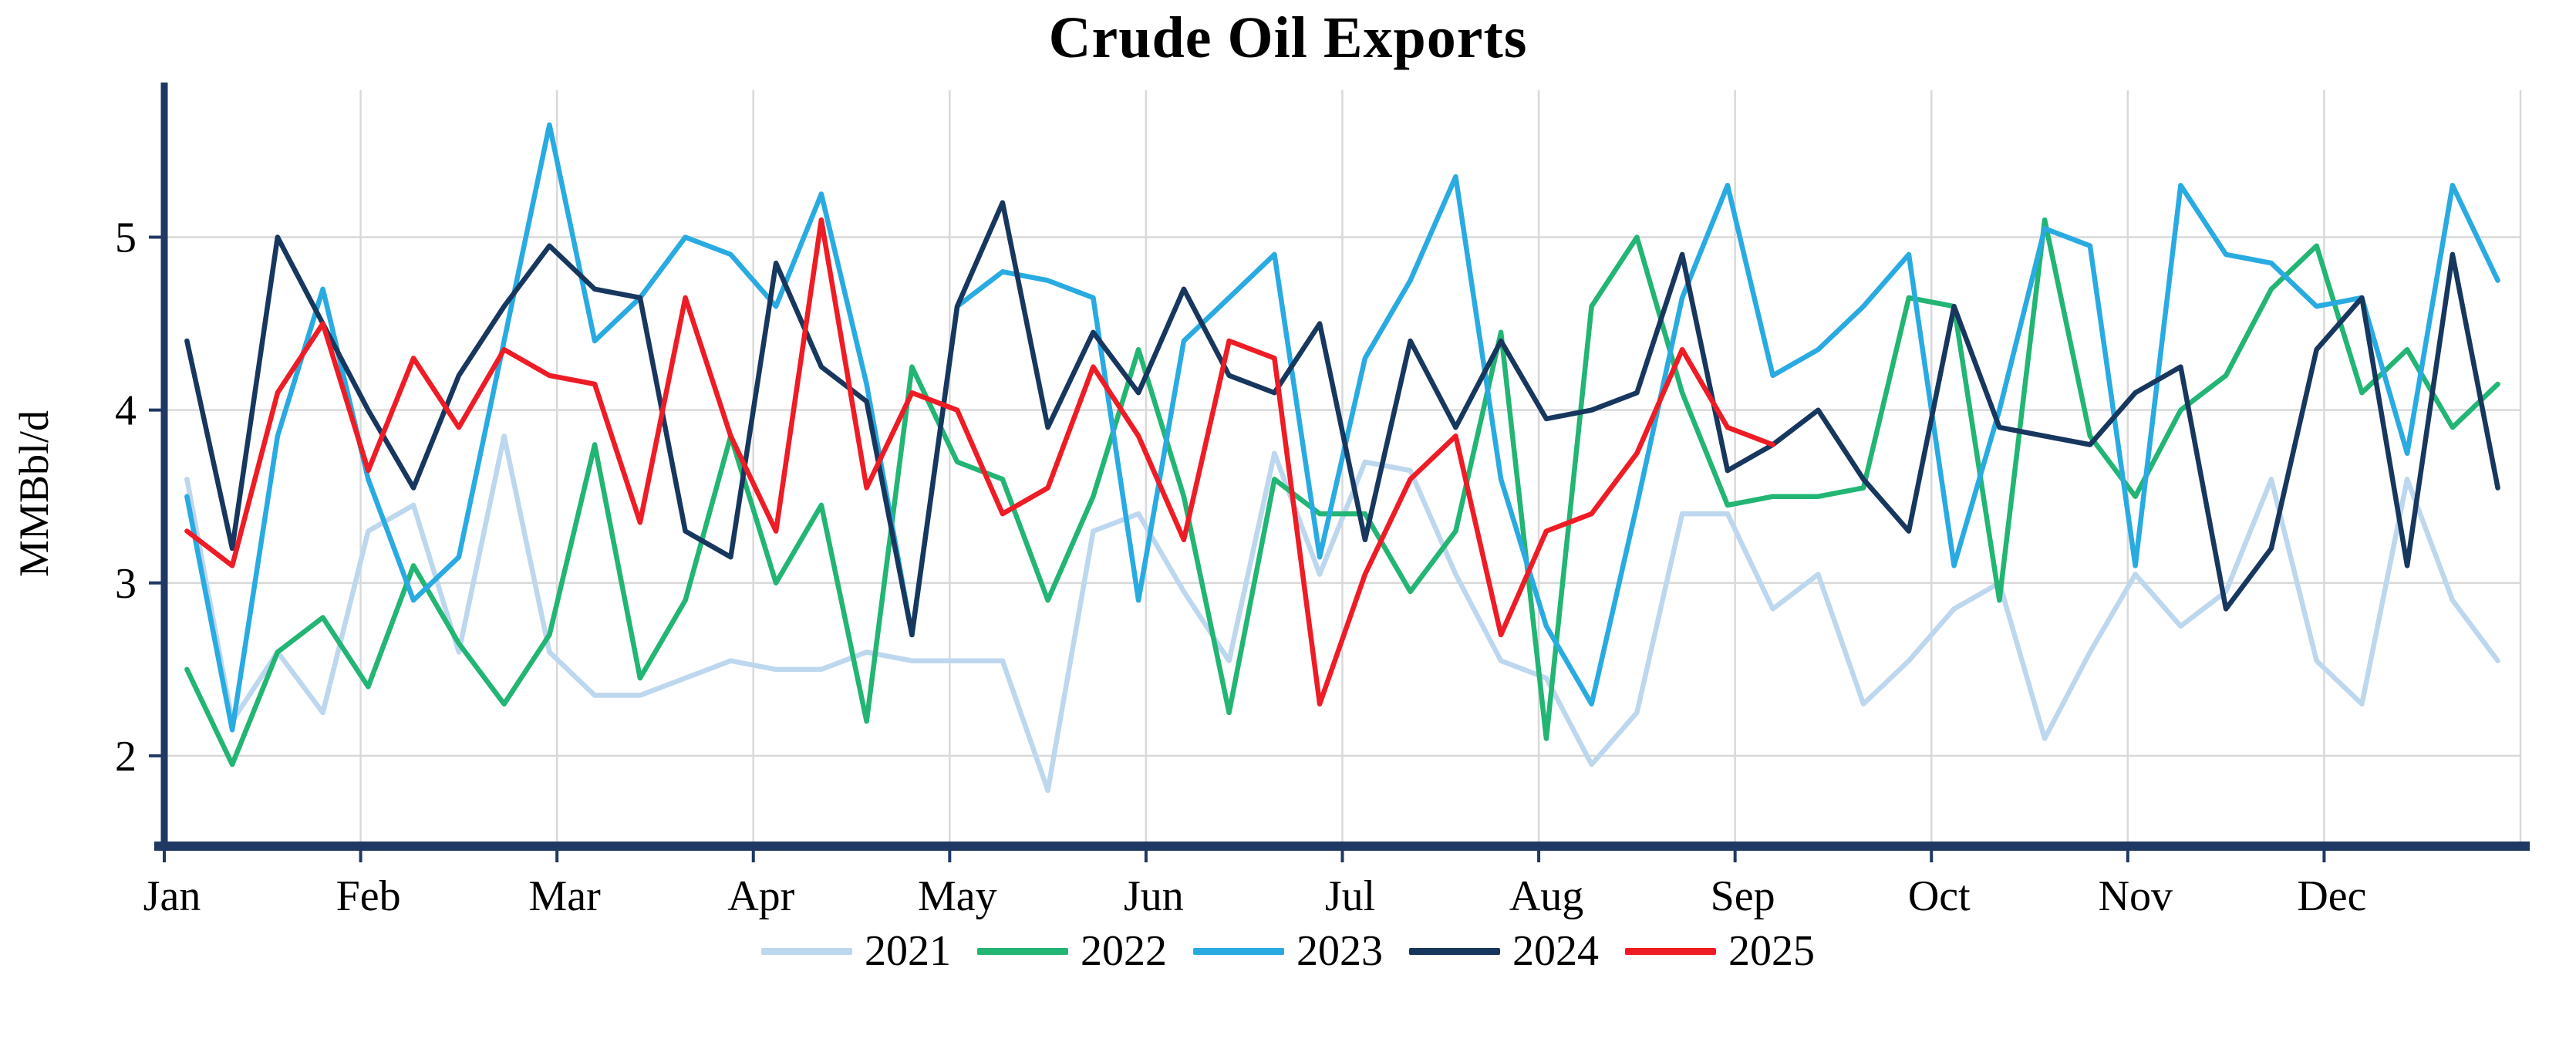 The image size is (2576, 1049). What do you see at coordinates (1454, 951) in the screenshot?
I see `legend-swatch-2024` at bounding box center [1454, 951].